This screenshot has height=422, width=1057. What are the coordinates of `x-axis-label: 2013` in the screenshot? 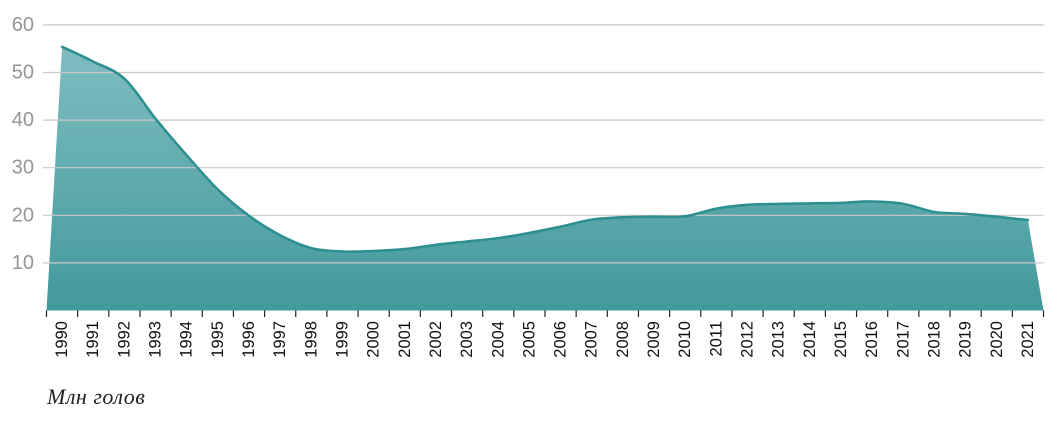 It's located at (779, 339).